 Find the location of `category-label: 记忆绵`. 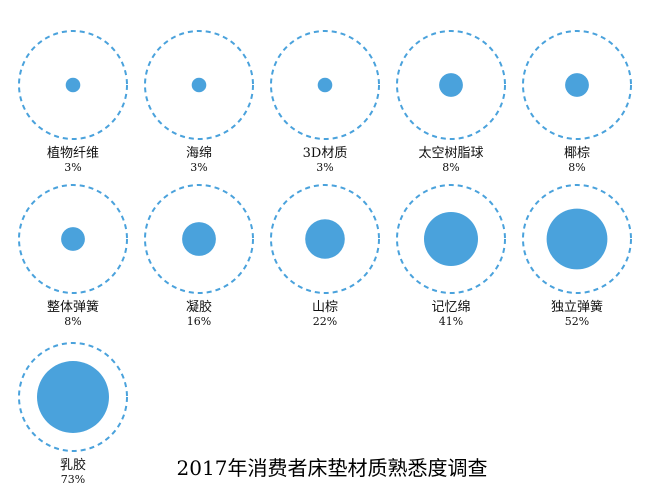

category-label: 记忆绵 is located at coordinates (450, 307).